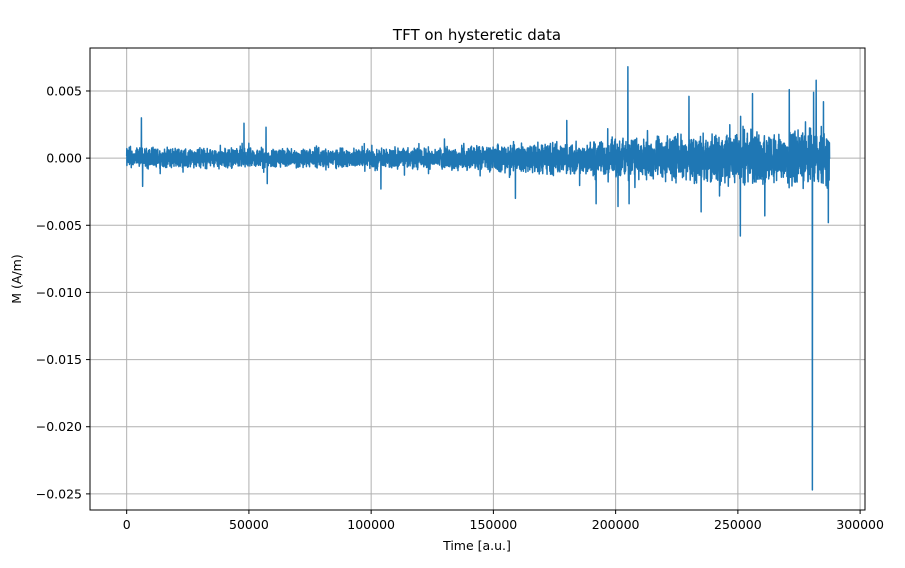 The width and height of the screenshot is (905, 568). I want to click on y-tick-label: −0.025, so click(59, 493).